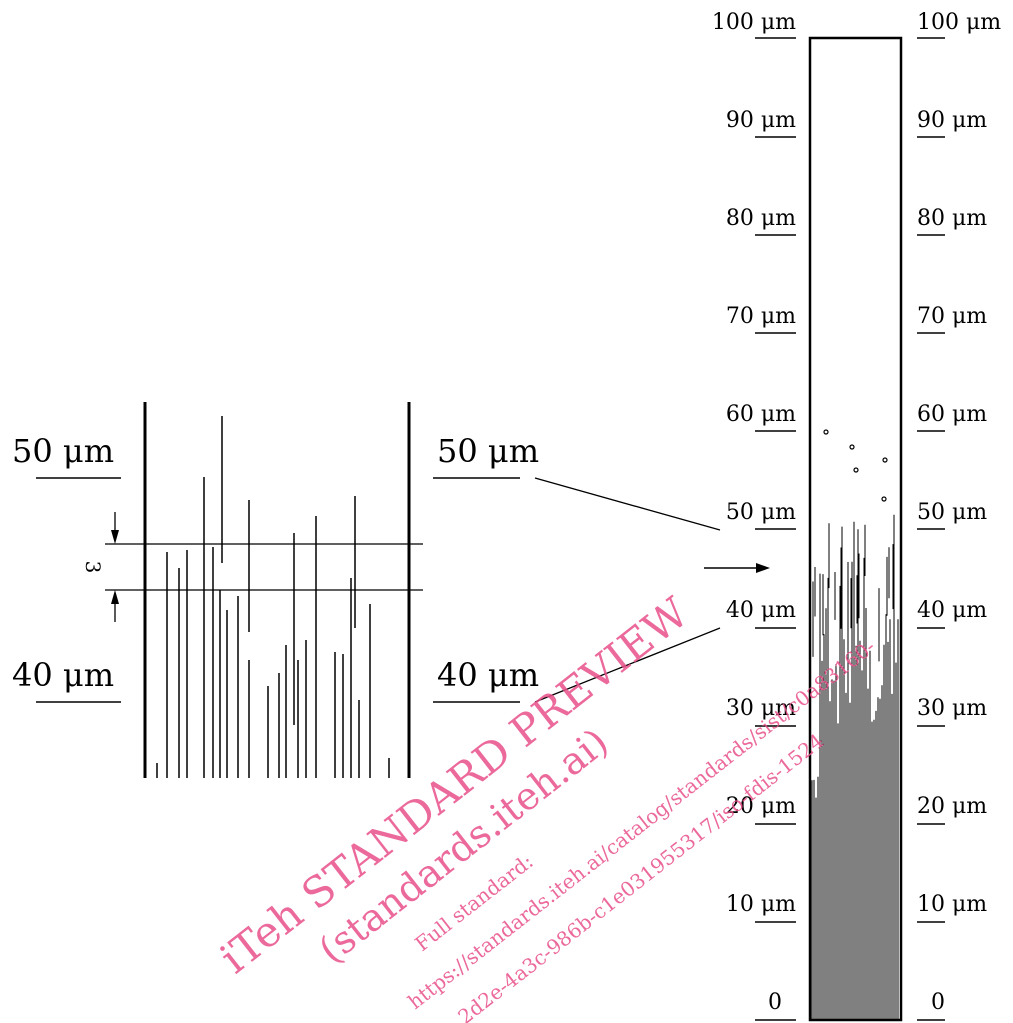 The image size is (1013, 1023). I want to click on detail-label-lower-right: 40 μm, so click(488, 675).